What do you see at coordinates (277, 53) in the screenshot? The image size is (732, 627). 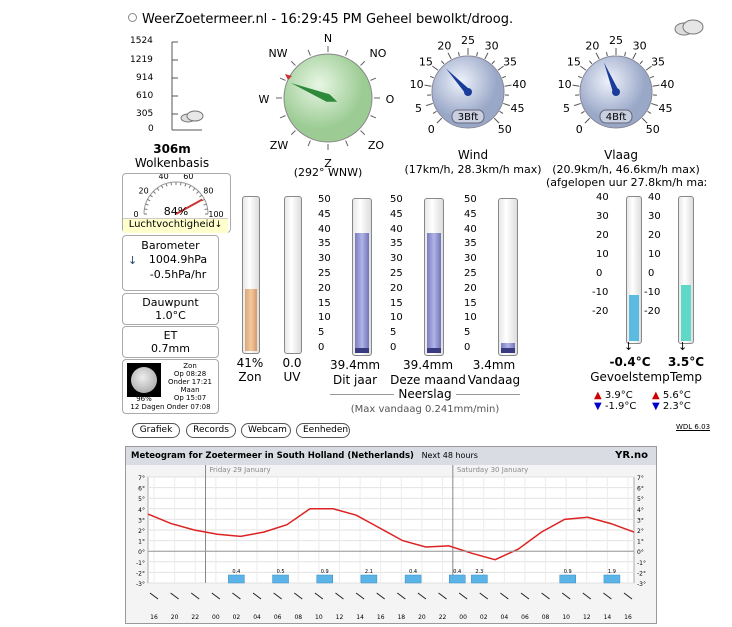 I see `compass-label: NW` at bounding box center [277, 53].